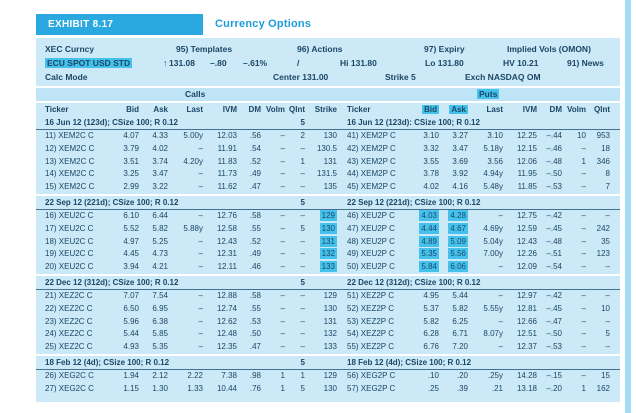 This screenshot has height=413, width=636. What do you see at coordinates (69, 334) in the screenshot?
I see `call-ticker: 24) XEZ2C C` at bounding box center [69, 334].